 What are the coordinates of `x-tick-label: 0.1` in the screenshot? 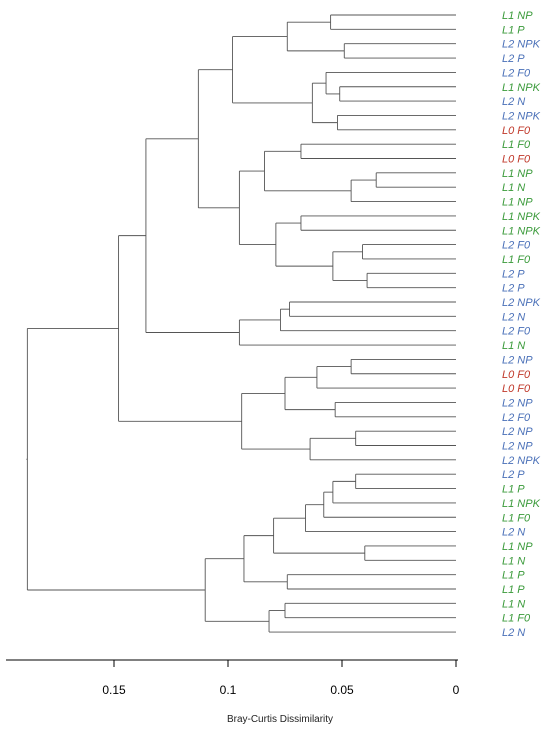 It's located at (228, 690).